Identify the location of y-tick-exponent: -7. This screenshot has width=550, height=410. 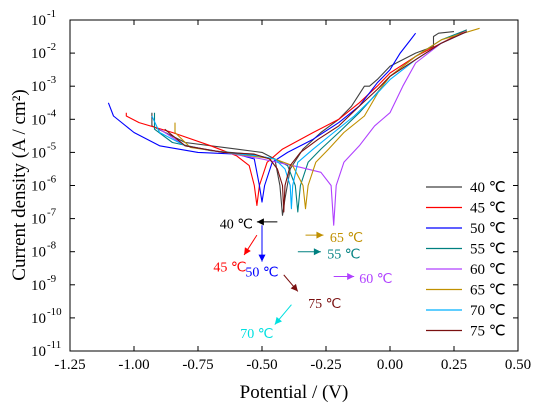
(52, 213).